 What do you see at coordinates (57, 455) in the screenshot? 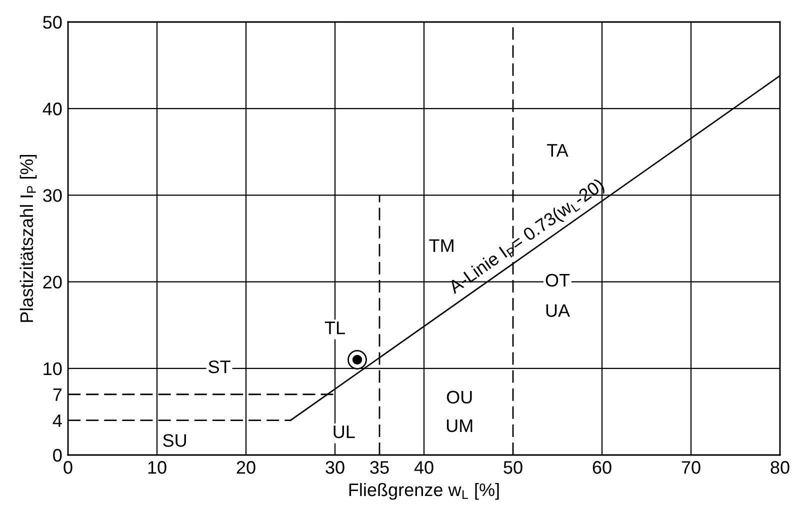
I see `y-tick-label: 0` at bounding box center [57, 455].